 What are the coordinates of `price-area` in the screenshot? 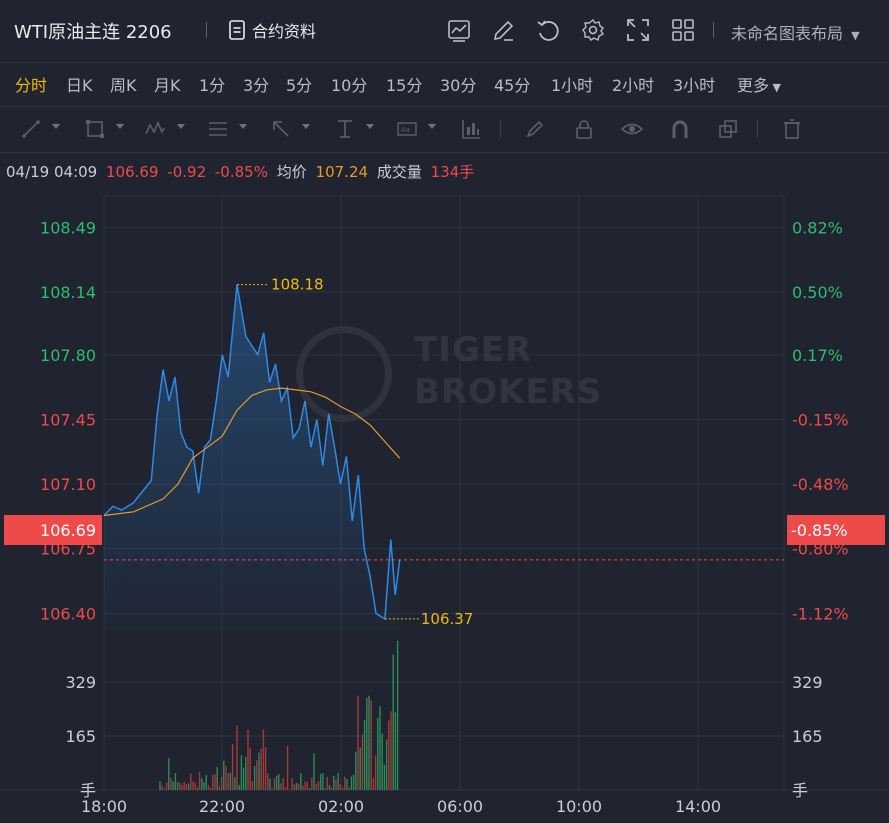 It's located at (252, 457).